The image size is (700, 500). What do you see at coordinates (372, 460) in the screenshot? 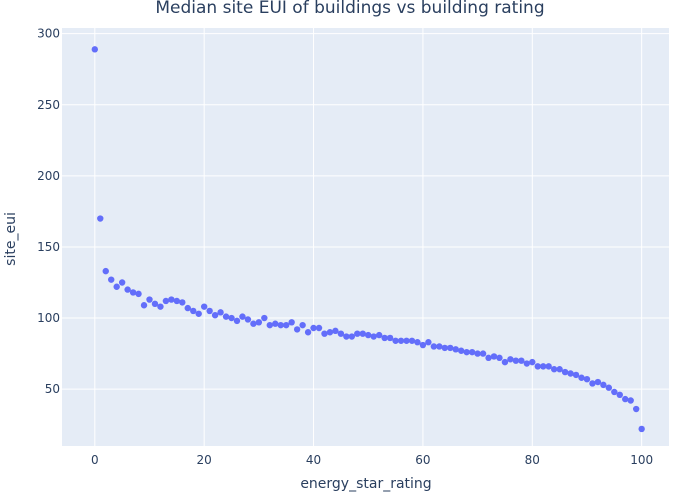
I see `x-axis-ticks: 0 20 40 60 80 100` at bounding box center [372, 460].